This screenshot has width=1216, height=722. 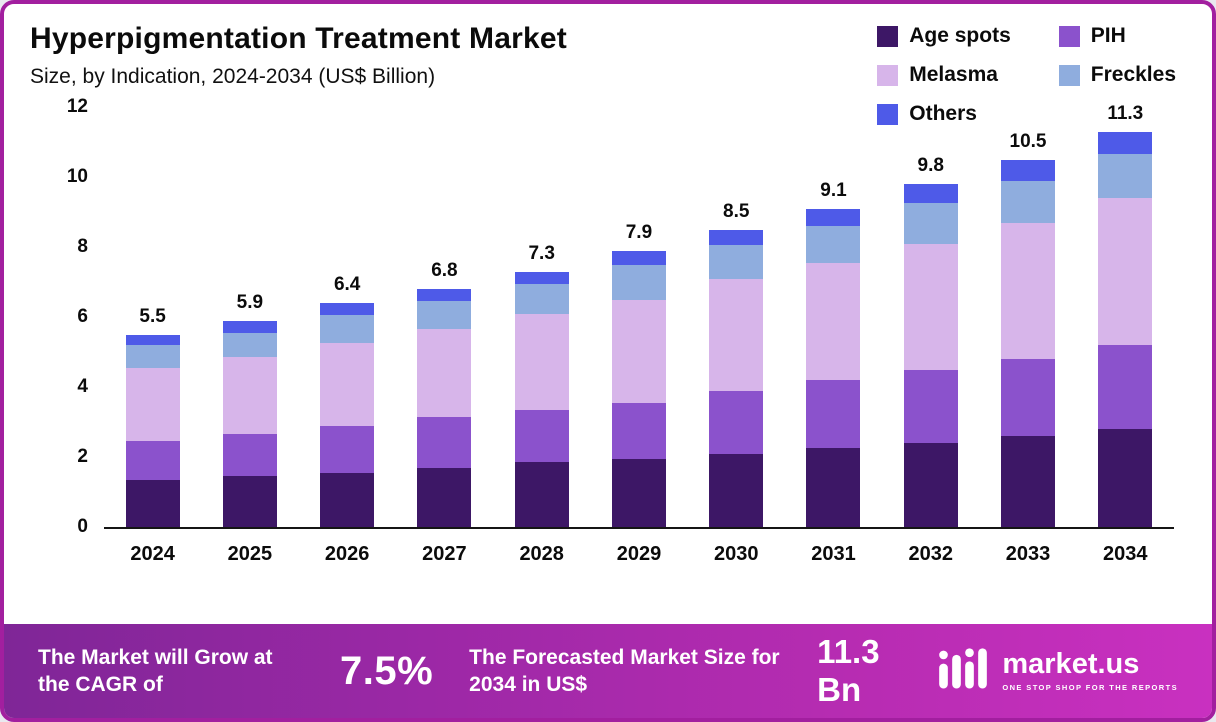 I want to click on bar-stack-2024, so click(x=152, y=430).